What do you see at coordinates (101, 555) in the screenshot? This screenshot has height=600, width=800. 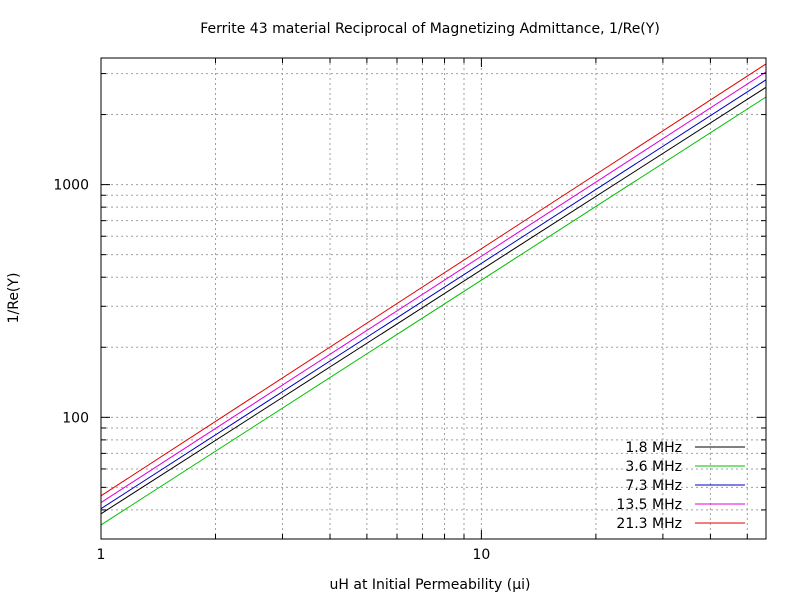 I see `x-tick-label: 1` at bounding box center [101, 555].